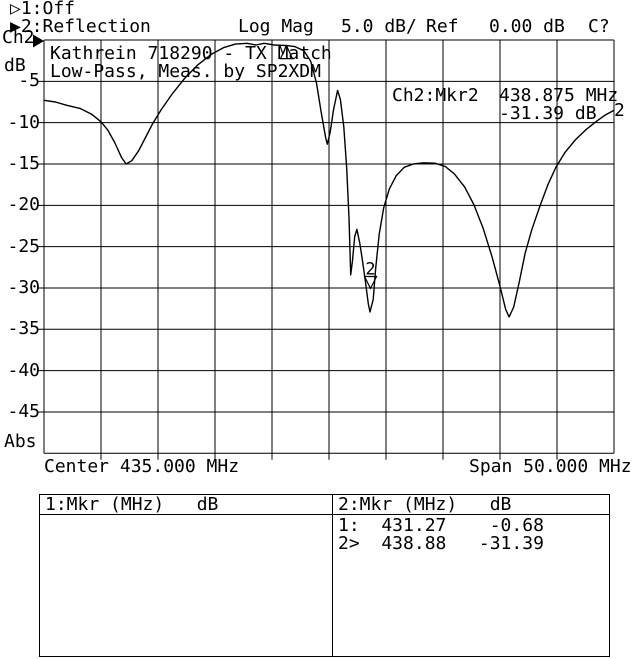 The image size is (640, 659). Describe the element at coordinates (186, 505) in the screenshot. I see `marker-table-ch1-header: 1:Mkr (MHz) dB` at that location.